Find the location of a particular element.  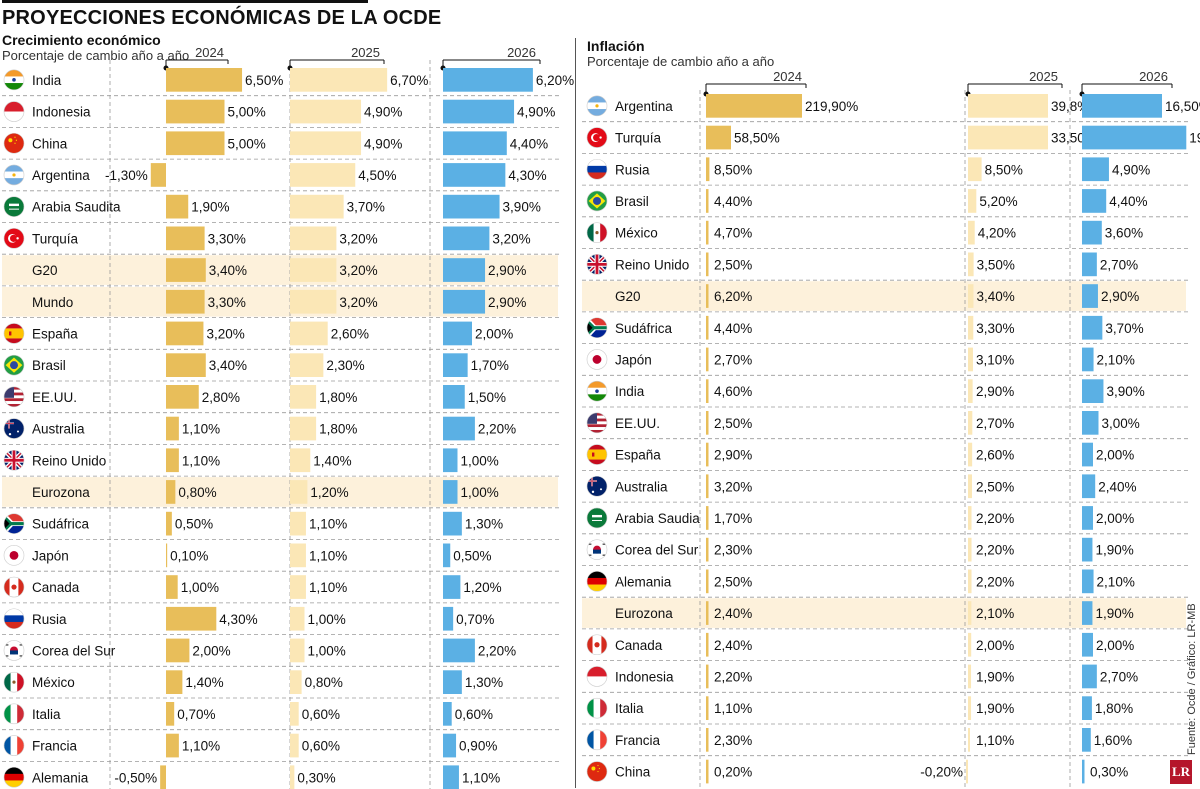

data-label: 1,40% is located at coordinates (204, 682).